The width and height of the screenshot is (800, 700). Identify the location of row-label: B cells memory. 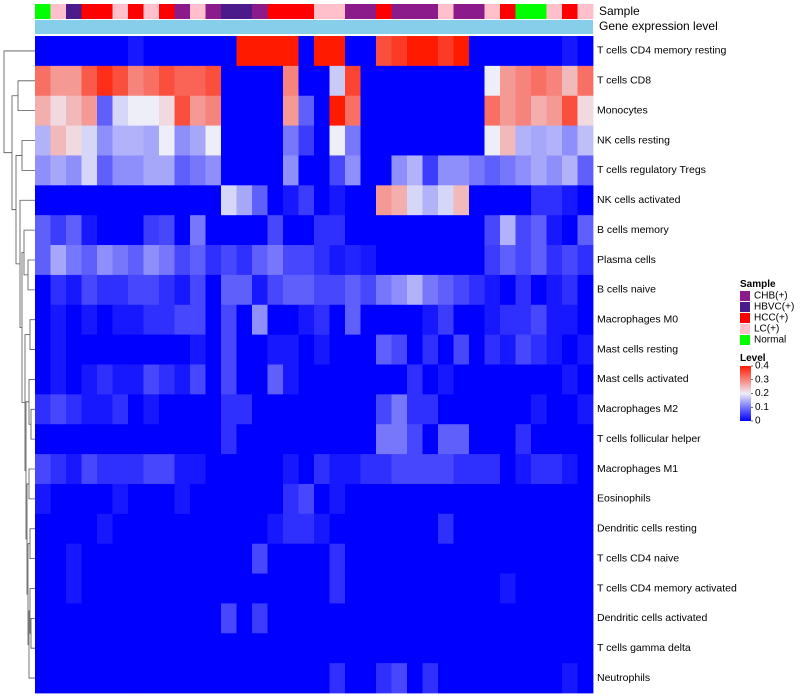
(633, 230).